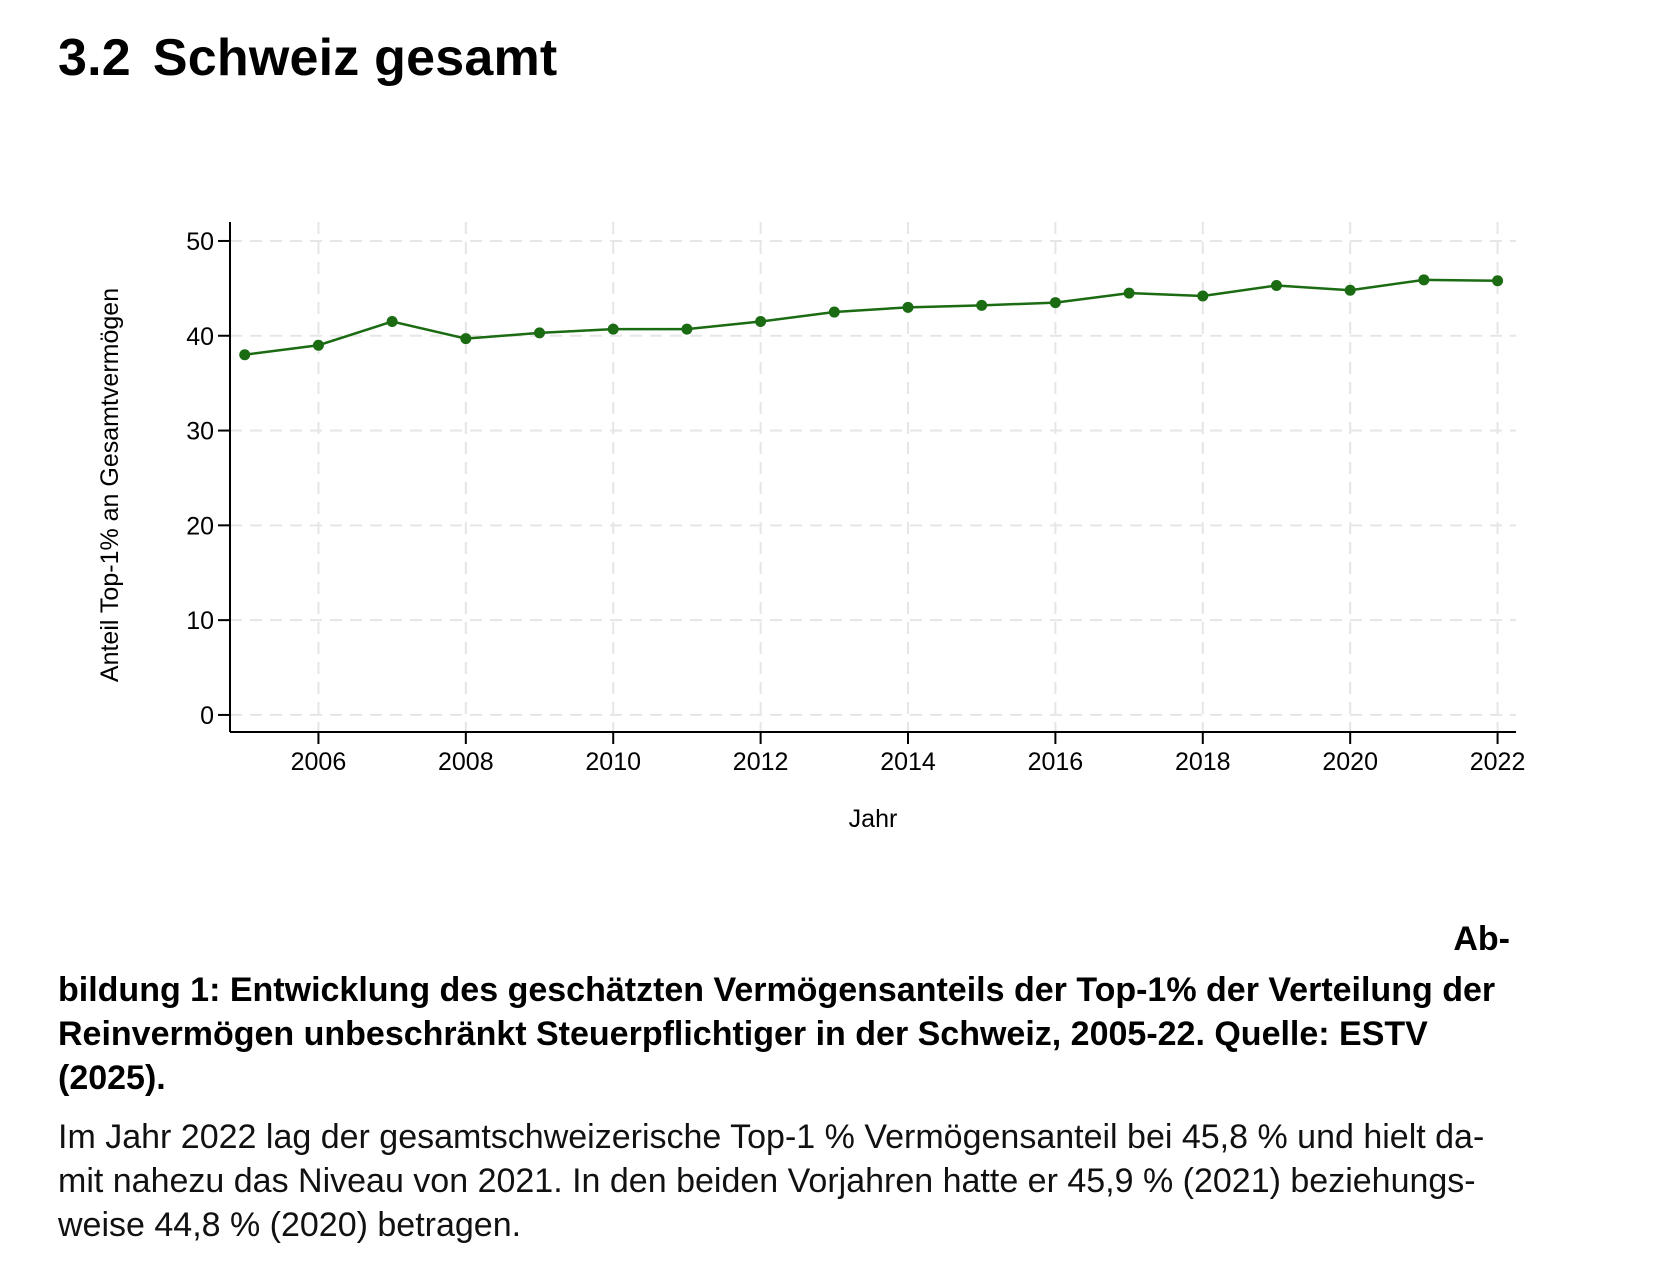 Image resolution: width=1662 pixels, height=1263 pixels. What do you see at coordinates (873, 819) in the screenshot?
I see `x-axis-title: Jahr` at bounding box center [873, 819].